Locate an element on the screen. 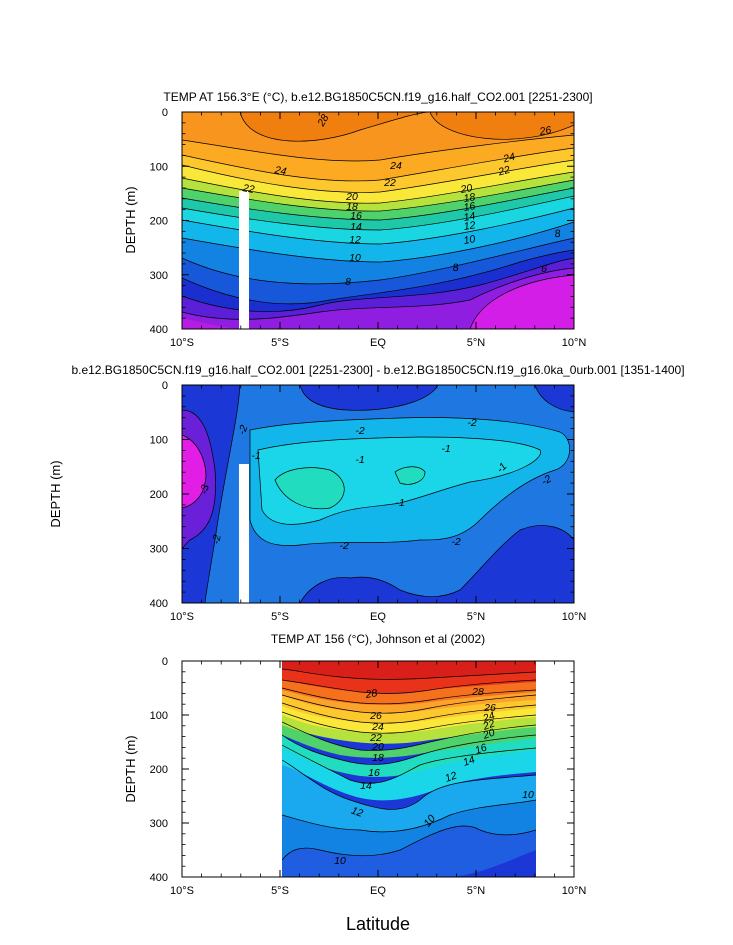 The image size is (733, 945). band-minus3-top-east is located at coordinates (554, 398).